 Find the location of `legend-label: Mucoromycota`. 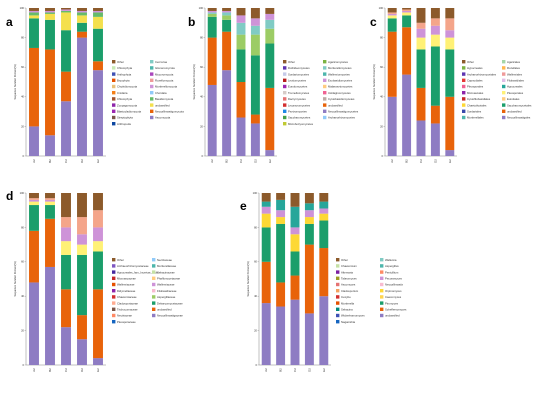

legend-label: Mucoromycota is located at coordinates (164, 74).